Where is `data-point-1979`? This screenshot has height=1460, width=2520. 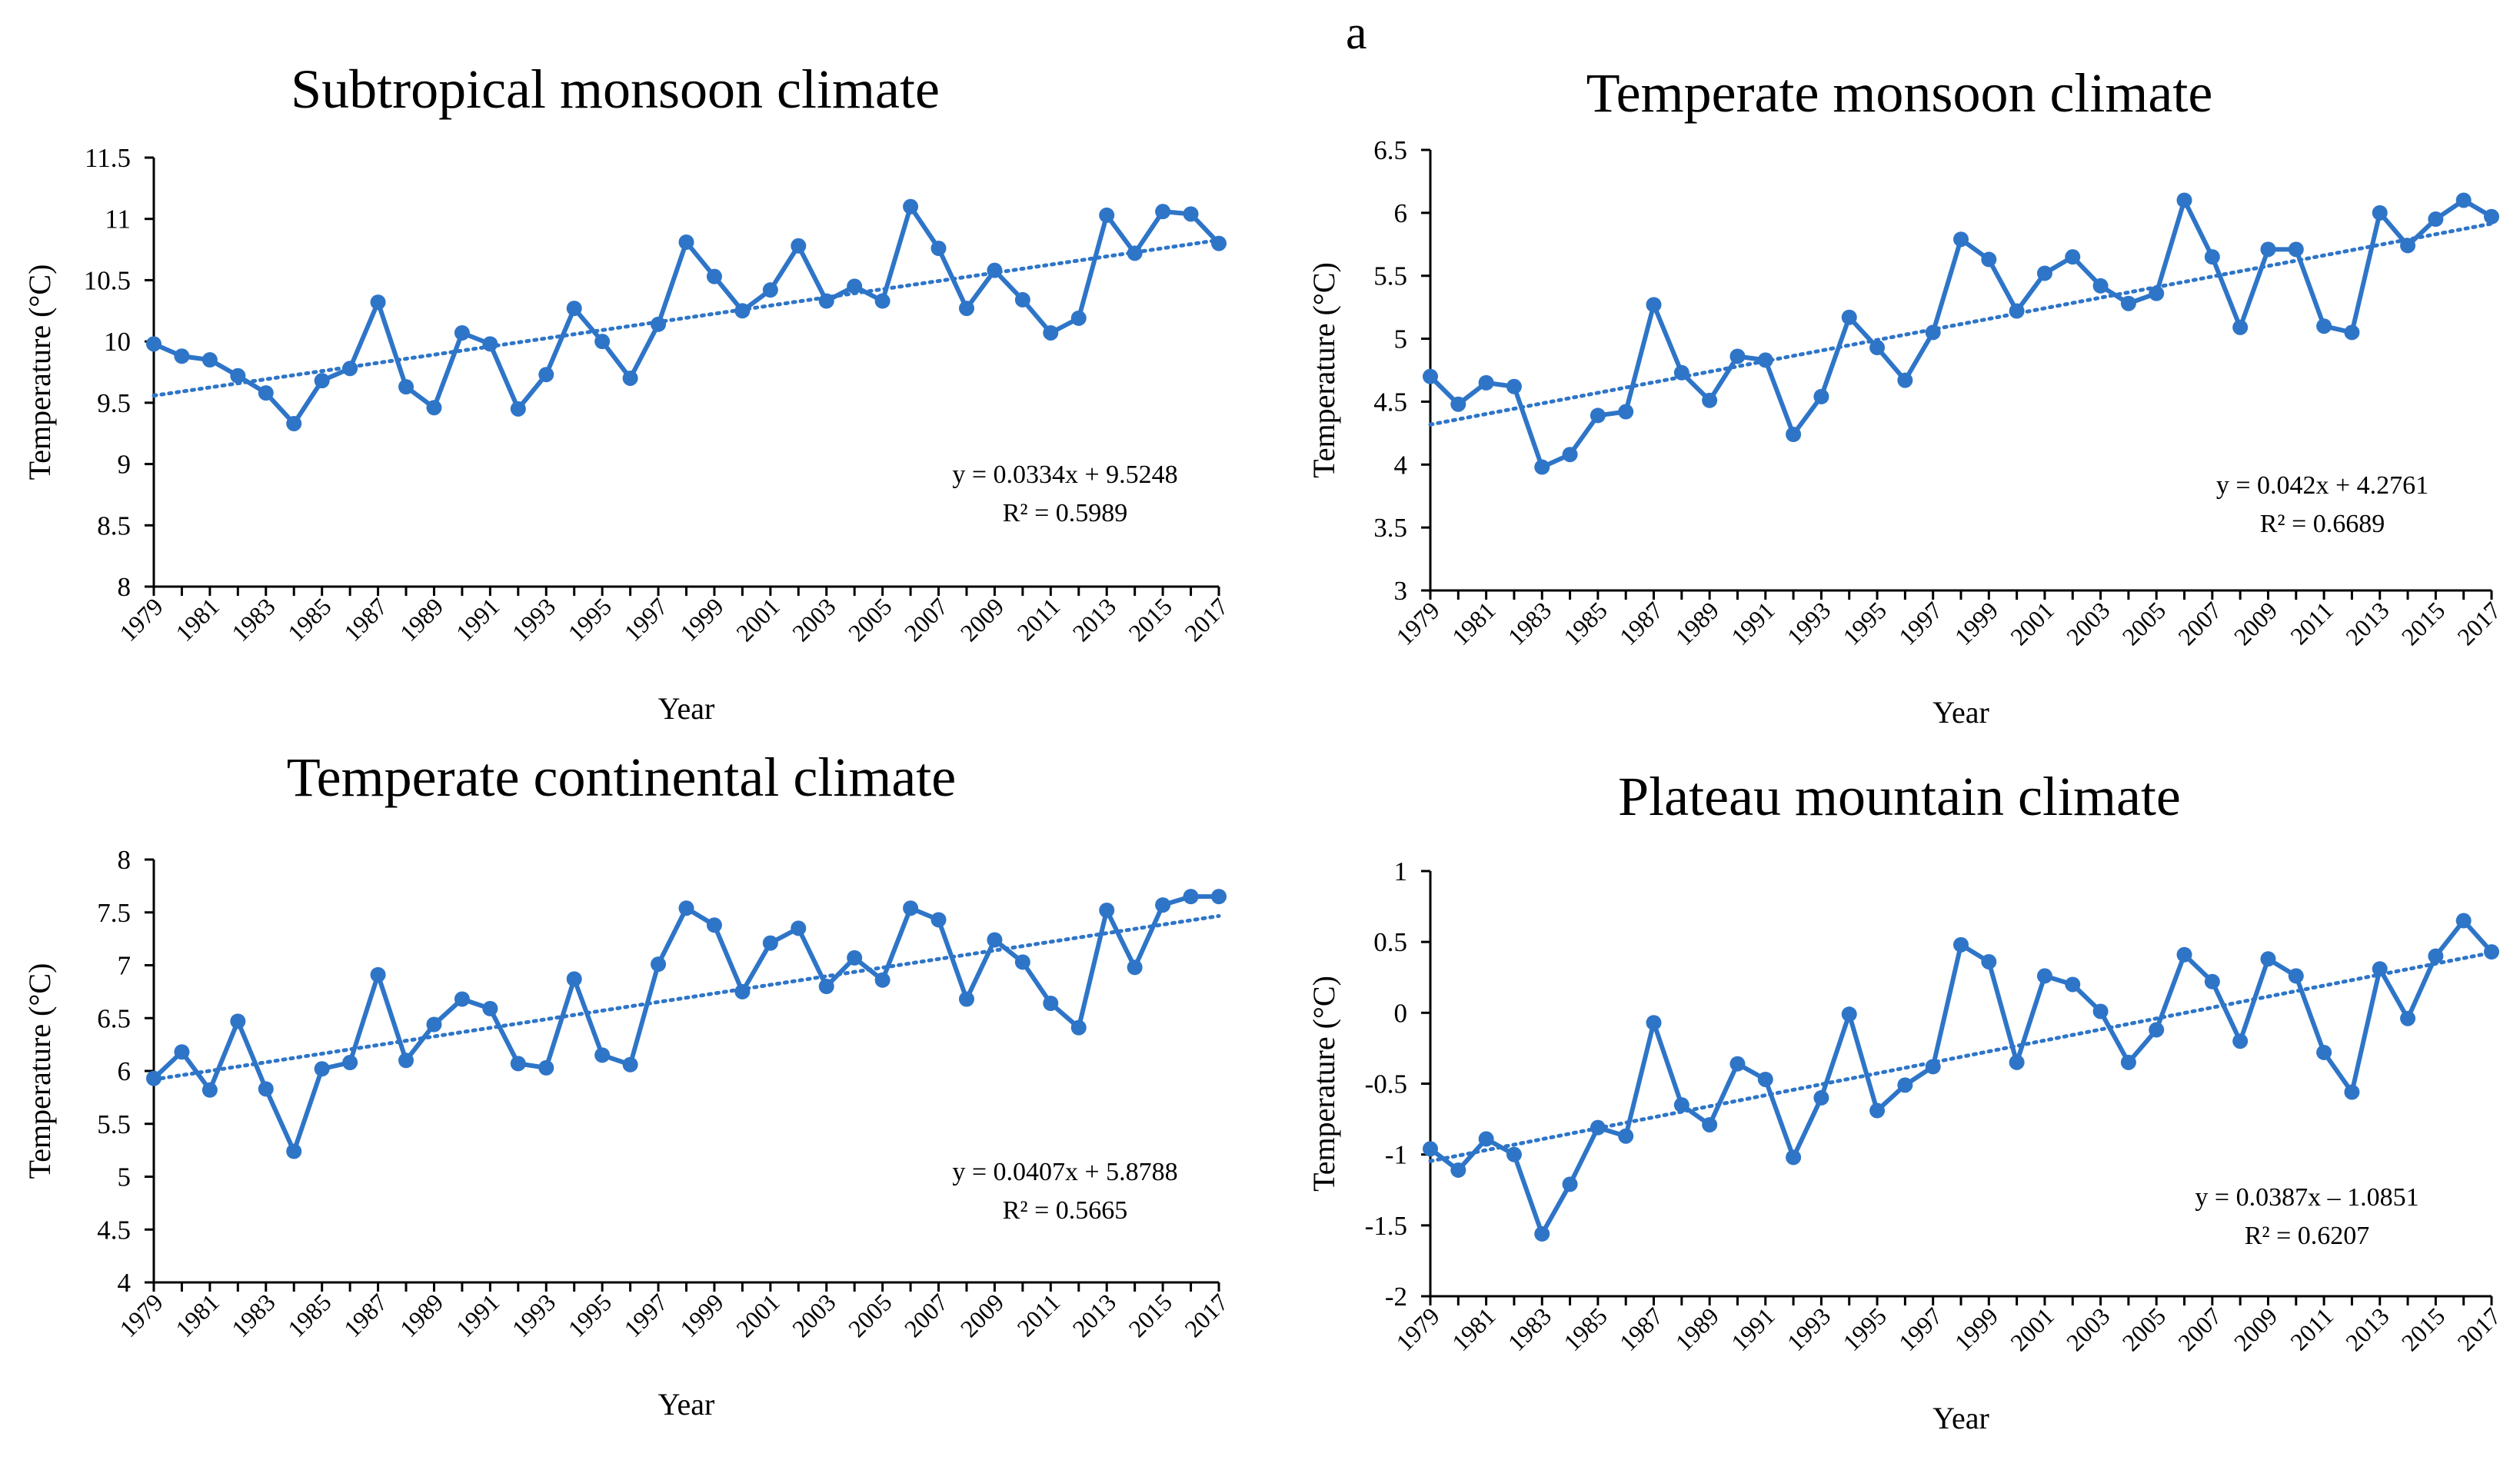
data-point-1979 is located at coordinates (153, 1078).